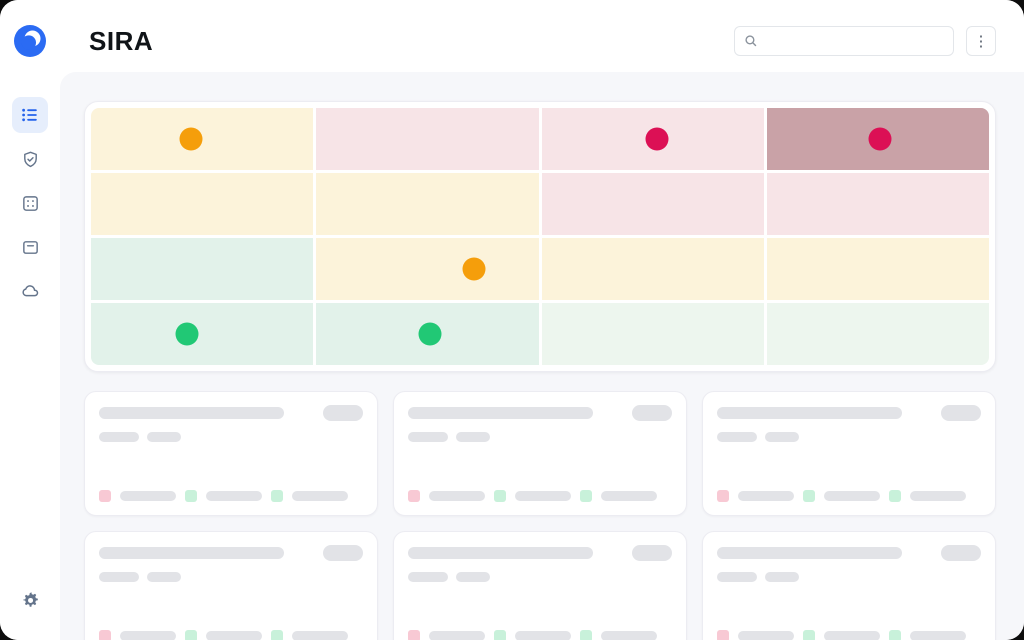 The width and height of the screenshot is (1024, 640). I want to click on matrix-cell-r3c2, so click(652, 334).